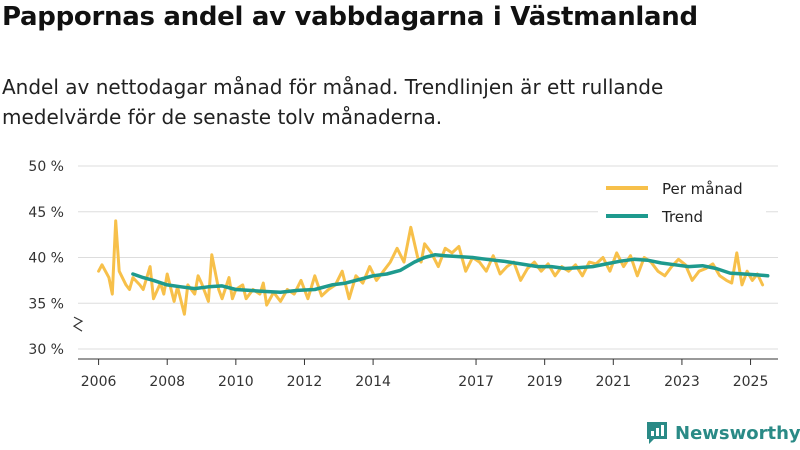 The height and width of the screenshot is (450, 800). What do you see at coordinates (613, 382) in the screenshot?
I see `x-tick-label-2021: 2021` at bounding box center [613, 382].